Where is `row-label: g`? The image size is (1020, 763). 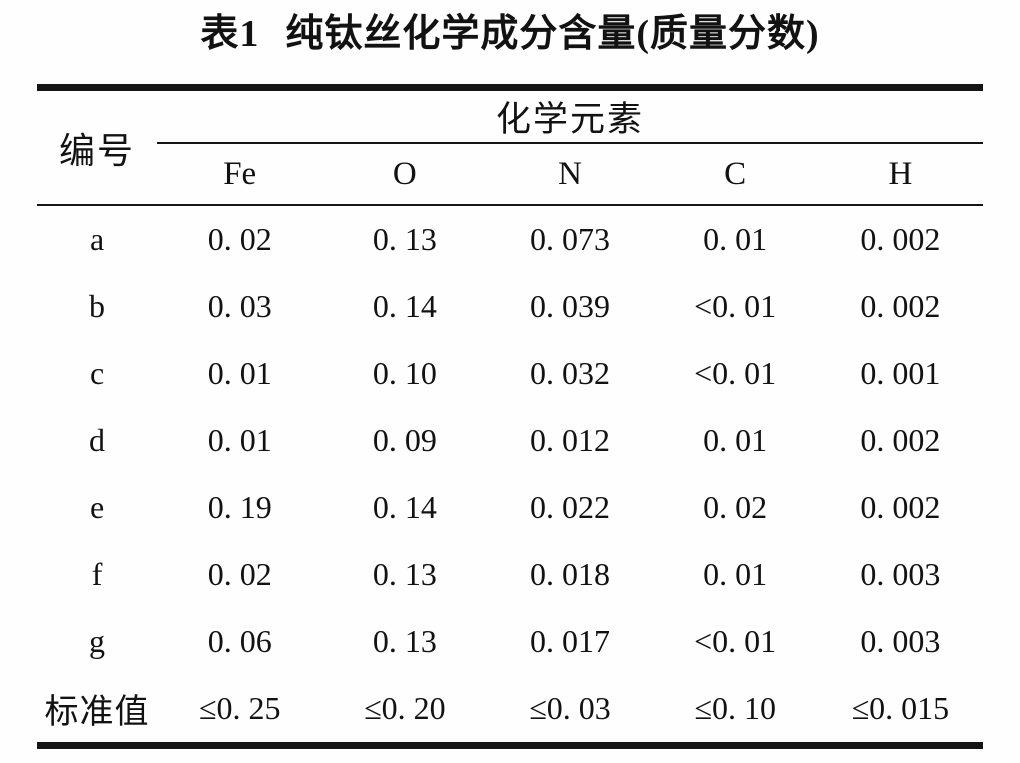 row-label: g is located at coordinates (97, 641).